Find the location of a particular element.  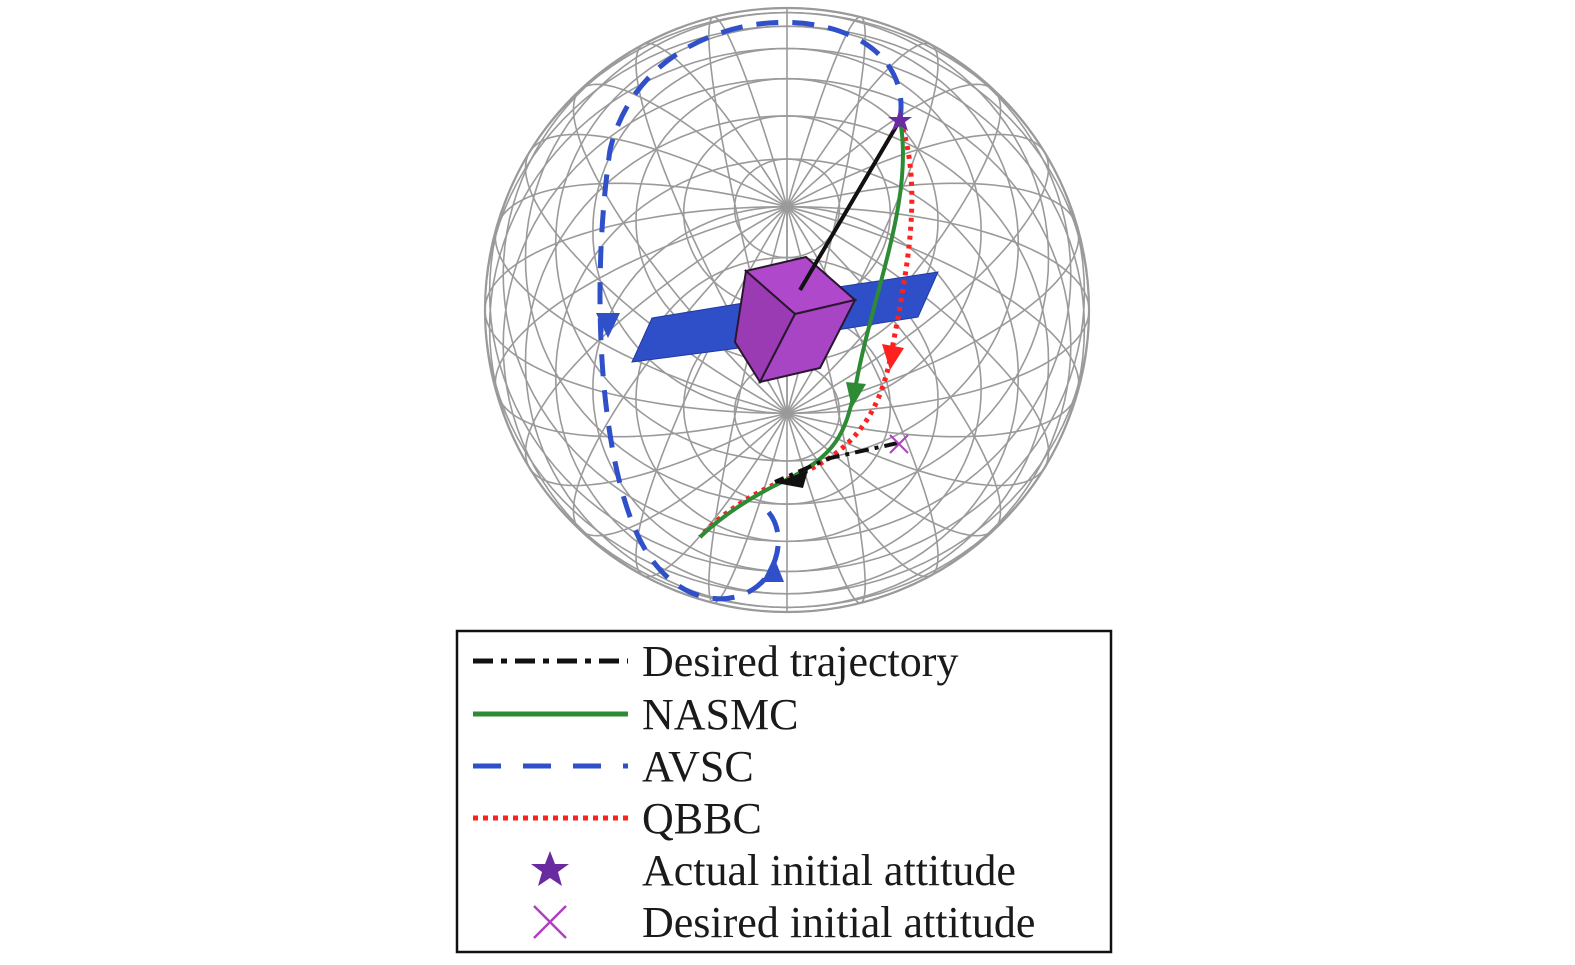

trajectories is located at coordinates (756, 310).